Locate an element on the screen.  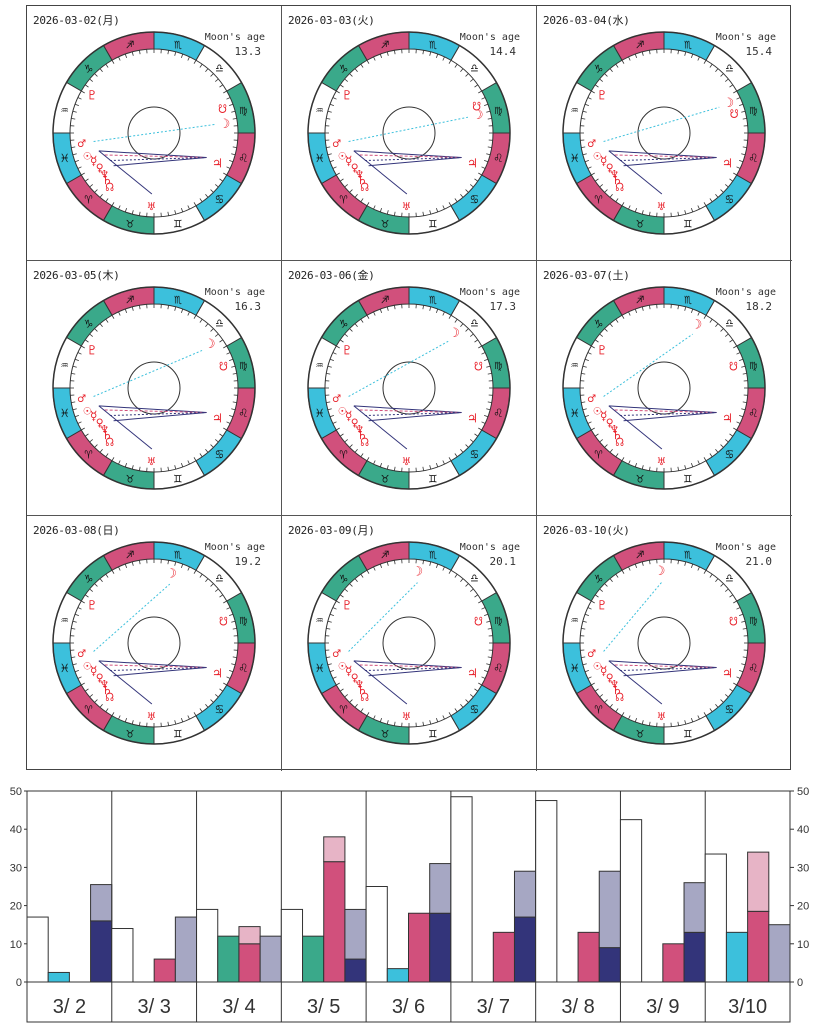
inner-circle is located at coordinates (154, 643).